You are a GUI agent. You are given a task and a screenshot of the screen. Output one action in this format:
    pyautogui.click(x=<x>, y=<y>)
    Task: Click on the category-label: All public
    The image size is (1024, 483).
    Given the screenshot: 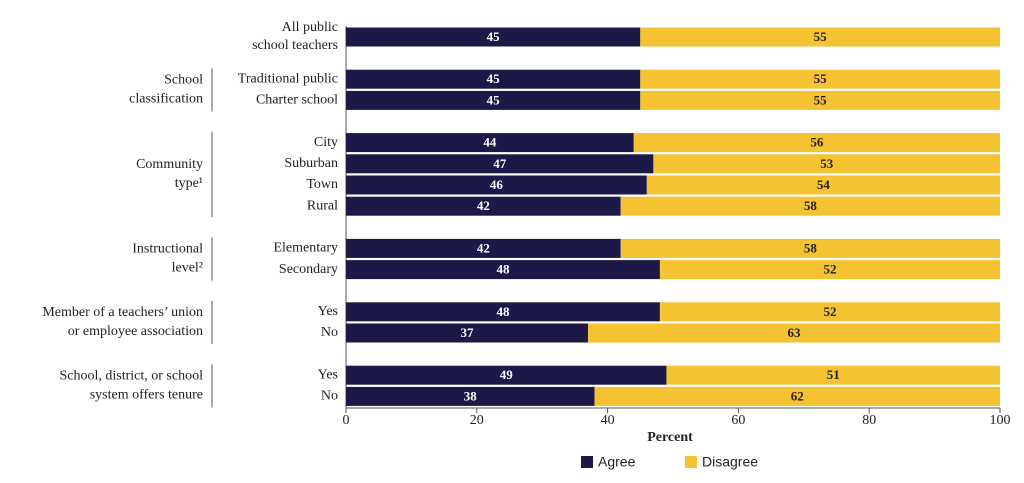 What is the action you would take?
    pyautogui.click(x=310, y=27)
    